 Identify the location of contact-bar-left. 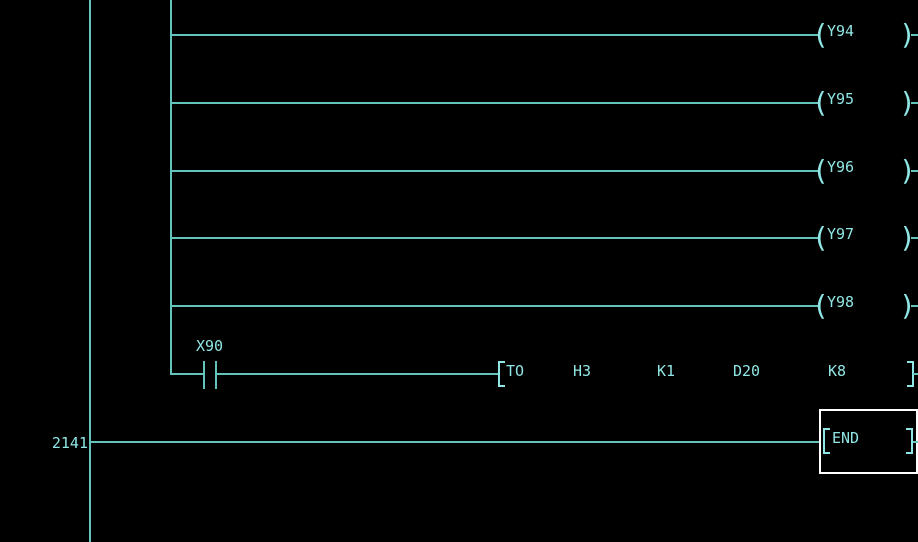
(204, 375).